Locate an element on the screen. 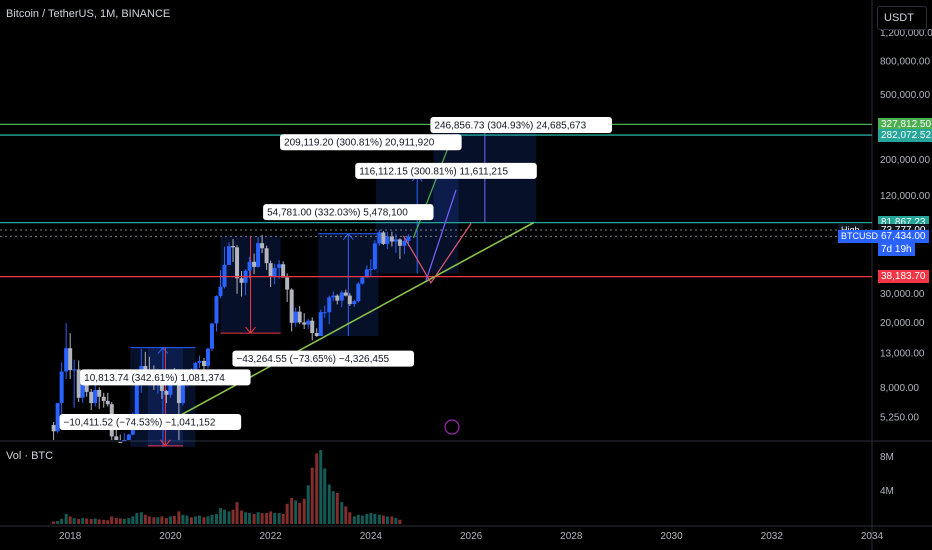 This screenshot has width=932, height=550. measure-label-text: −10,411.52 (−74.53%) −1,041,152 is located at coordinates (140, 423).